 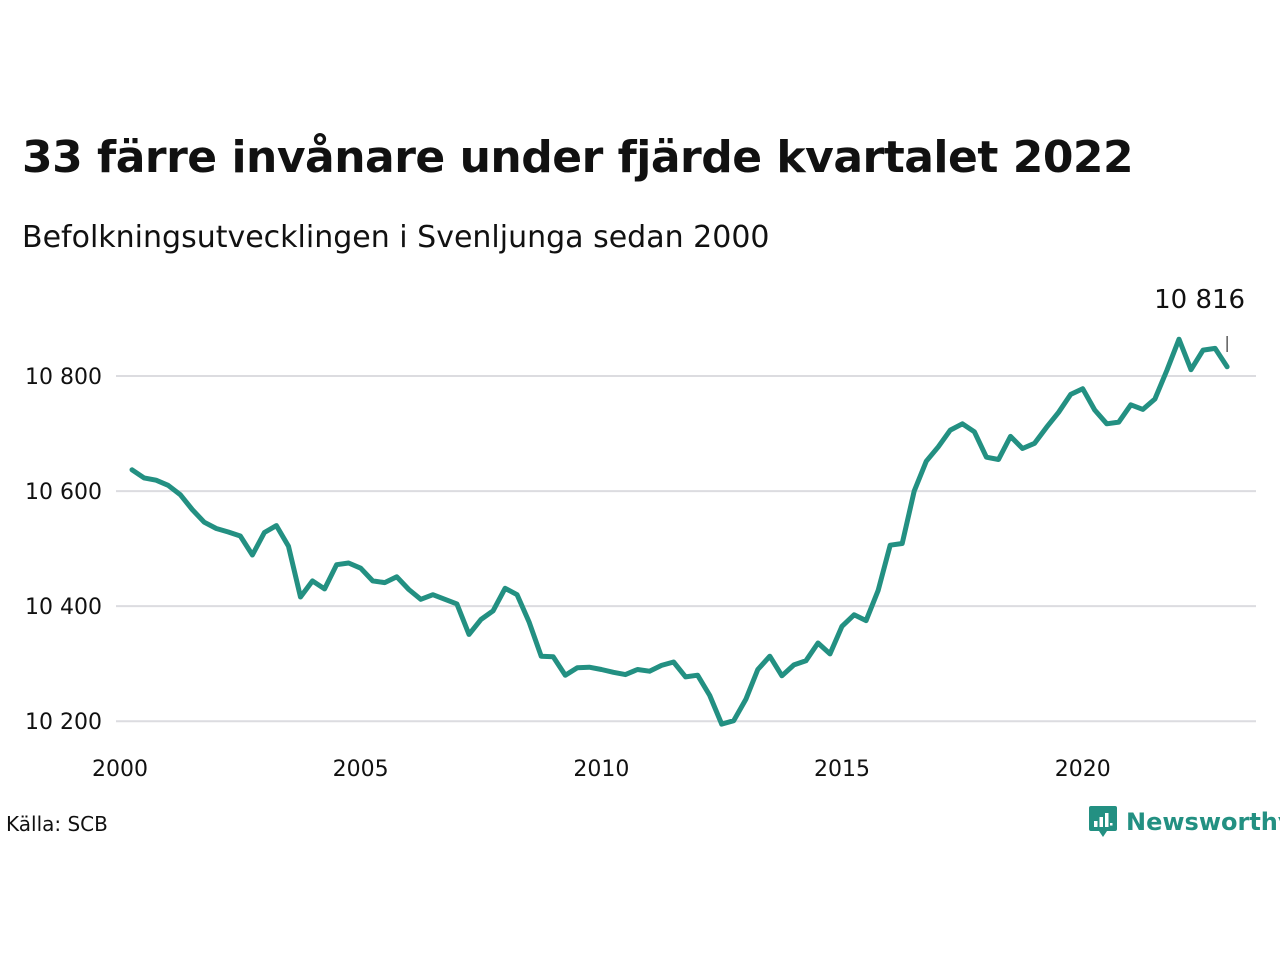 What do you see at coordinates (842, 769) in the screenshot?
I see `x-tick-label: 2015` at bounding box center [842, 769].